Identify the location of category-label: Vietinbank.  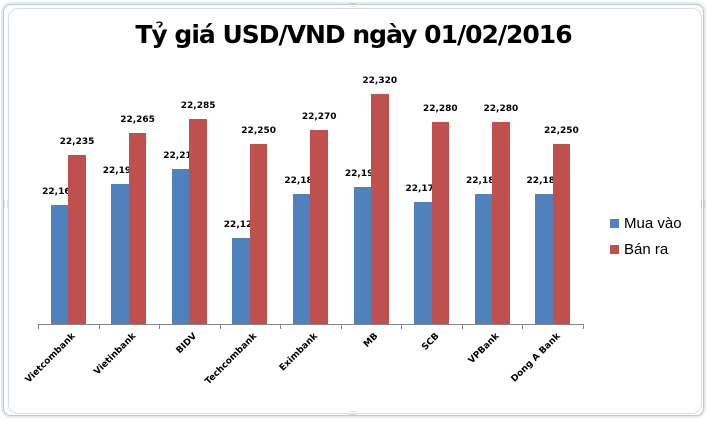
(115, 354).